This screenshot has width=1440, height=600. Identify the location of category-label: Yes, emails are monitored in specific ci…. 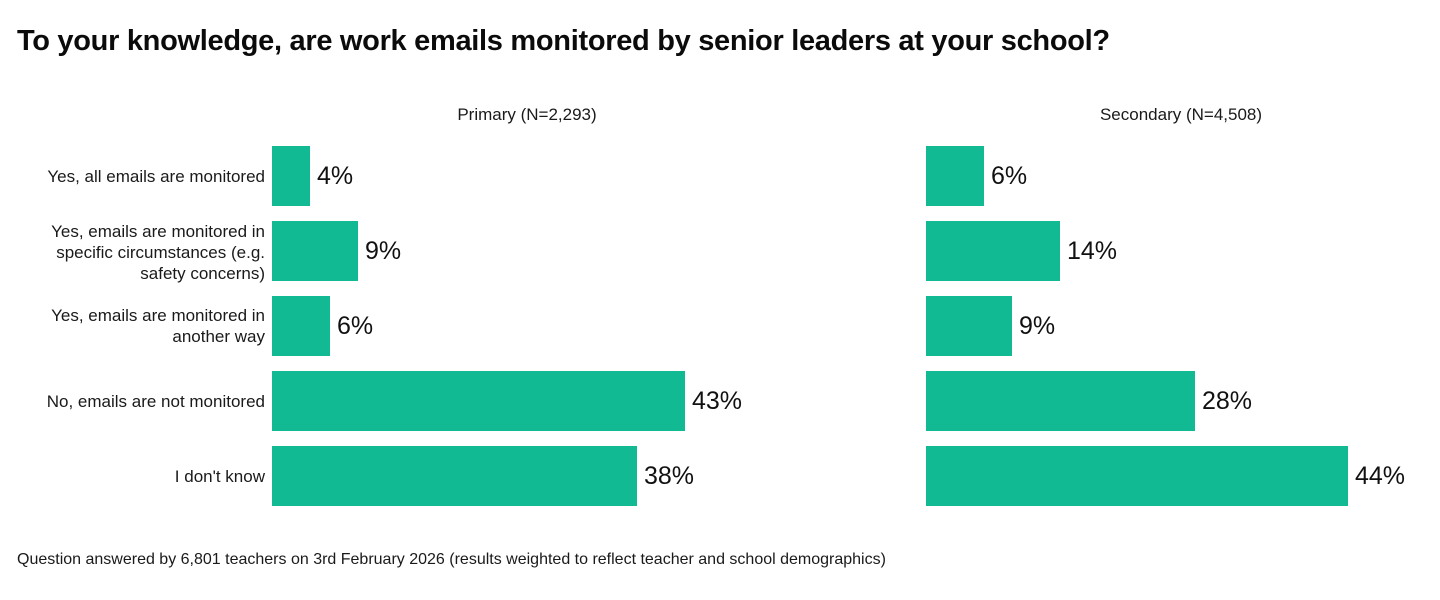
(158, 252).